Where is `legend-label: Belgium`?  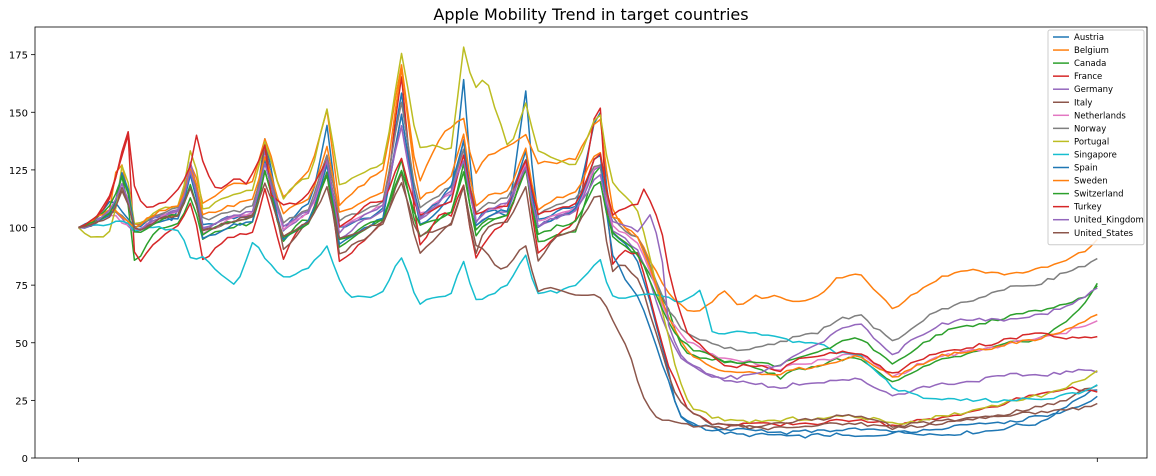 legend-label: Belgium is located at coordinates (1091, 51).